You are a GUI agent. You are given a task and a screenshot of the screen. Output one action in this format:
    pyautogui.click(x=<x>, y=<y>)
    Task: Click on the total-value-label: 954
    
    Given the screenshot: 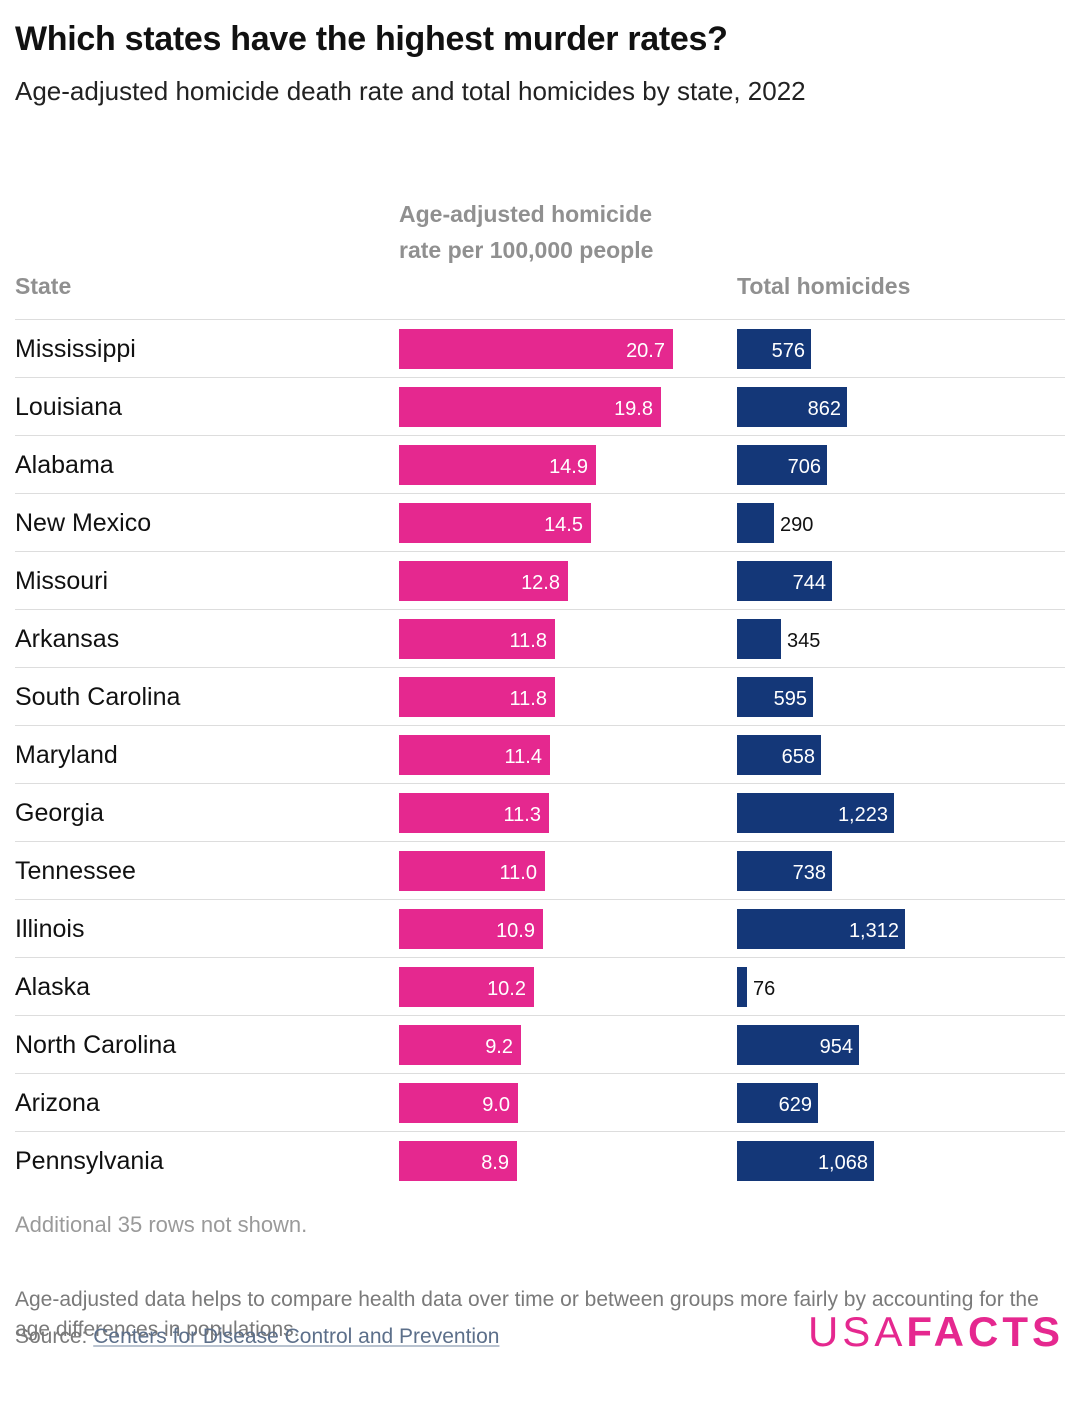 What is the action you would take?
    pyautogui.click(x=836, y=1047)
    